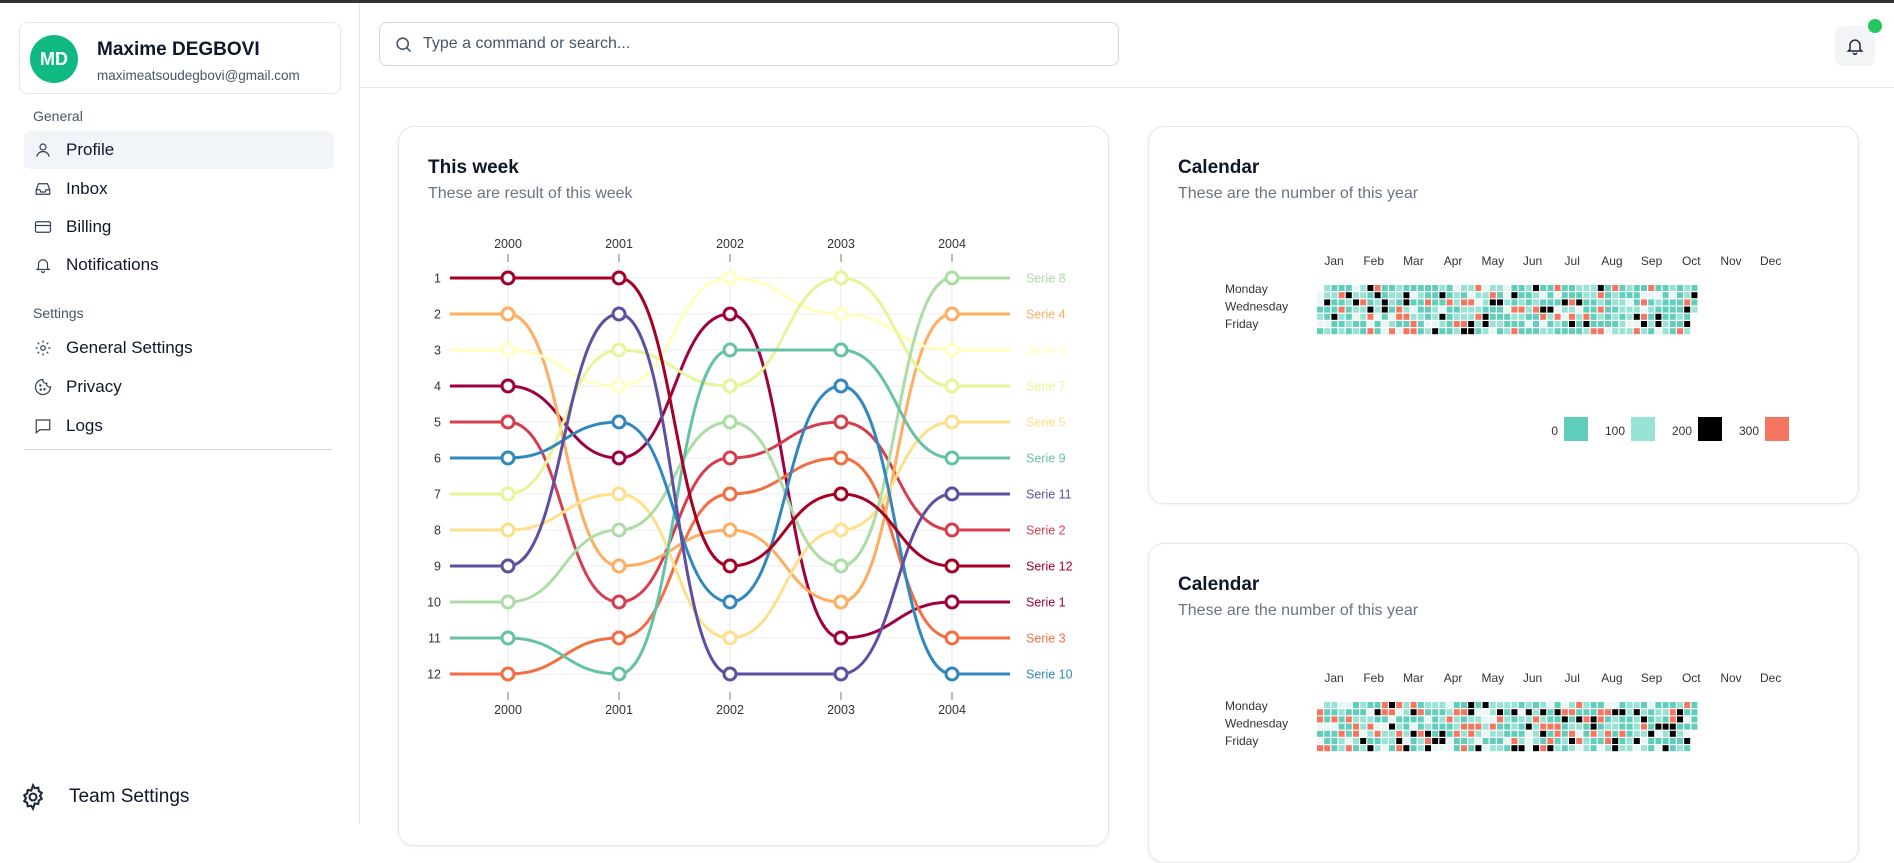  I want to click on sidebar-item-privacy: Privacy, so click(179, 387).